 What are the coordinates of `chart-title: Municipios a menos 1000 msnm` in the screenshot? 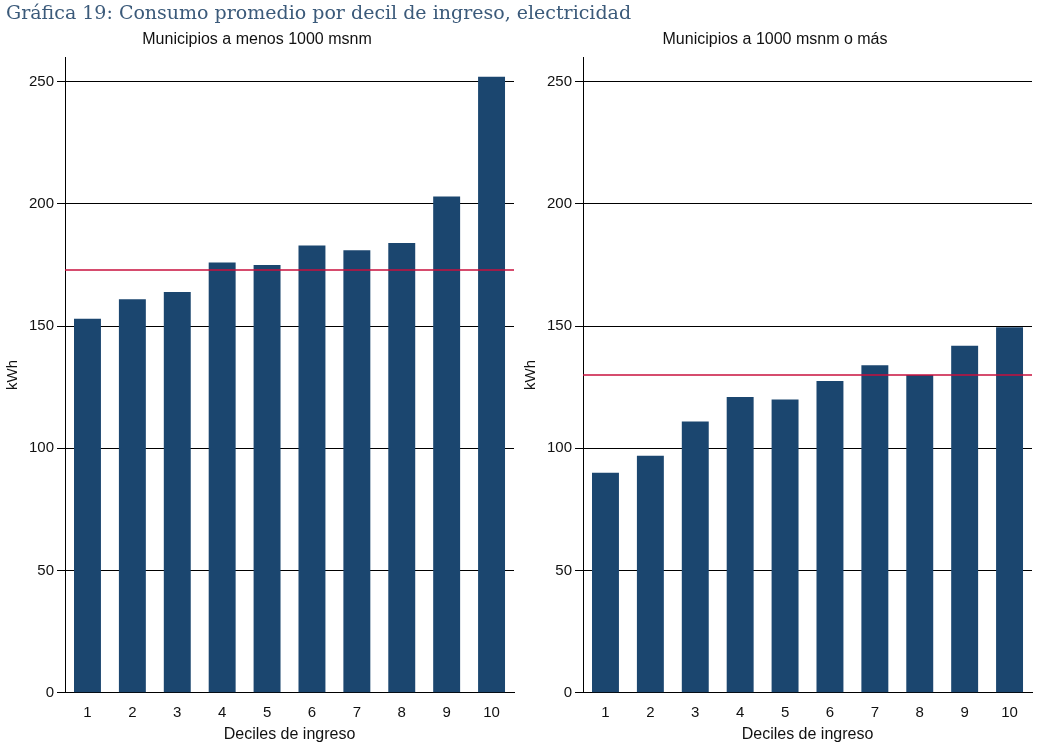 It's located at (257, 39).